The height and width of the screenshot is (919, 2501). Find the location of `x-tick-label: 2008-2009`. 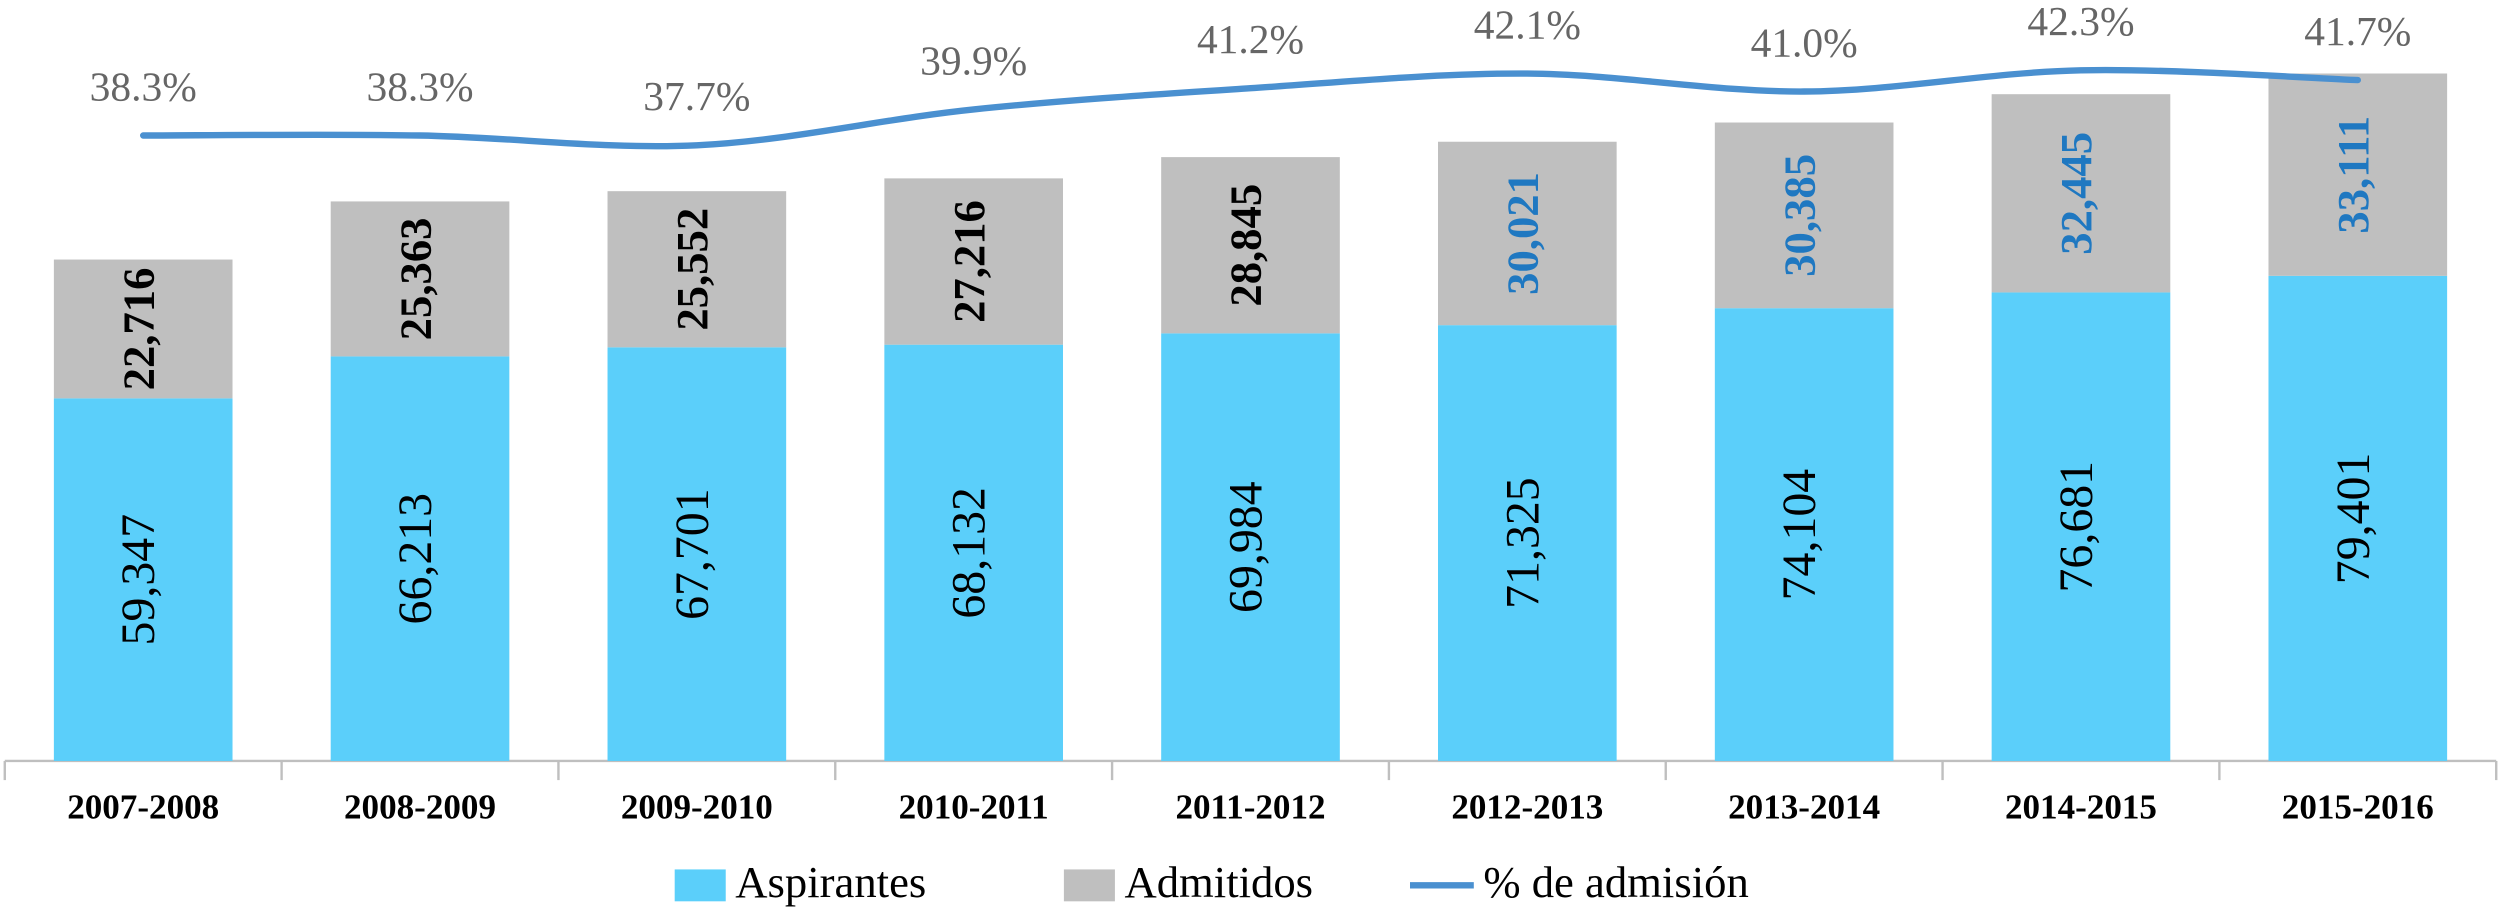

x-tick-label: 2008-2009 is located at coordinates (420, 806).